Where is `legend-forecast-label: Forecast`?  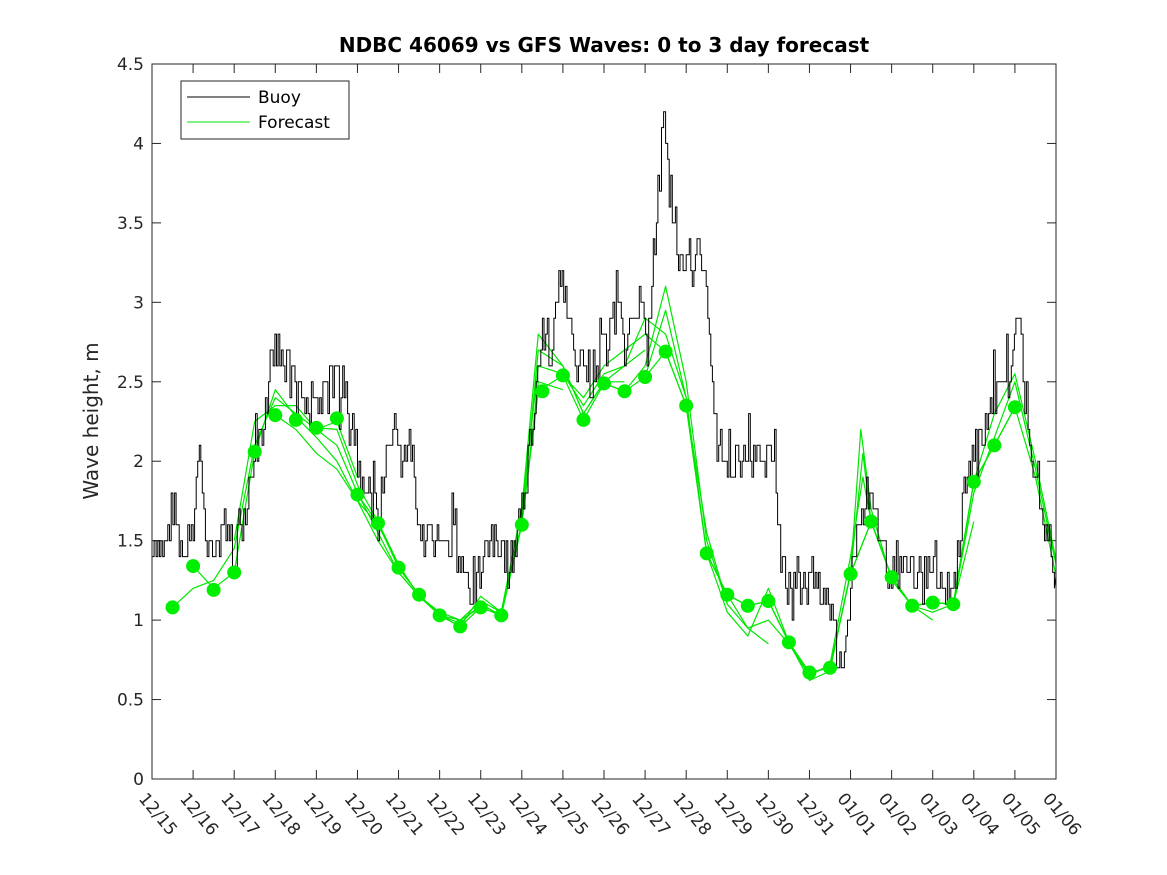
legend-forecast-label: Forecast is located at coordinates (294, 123).